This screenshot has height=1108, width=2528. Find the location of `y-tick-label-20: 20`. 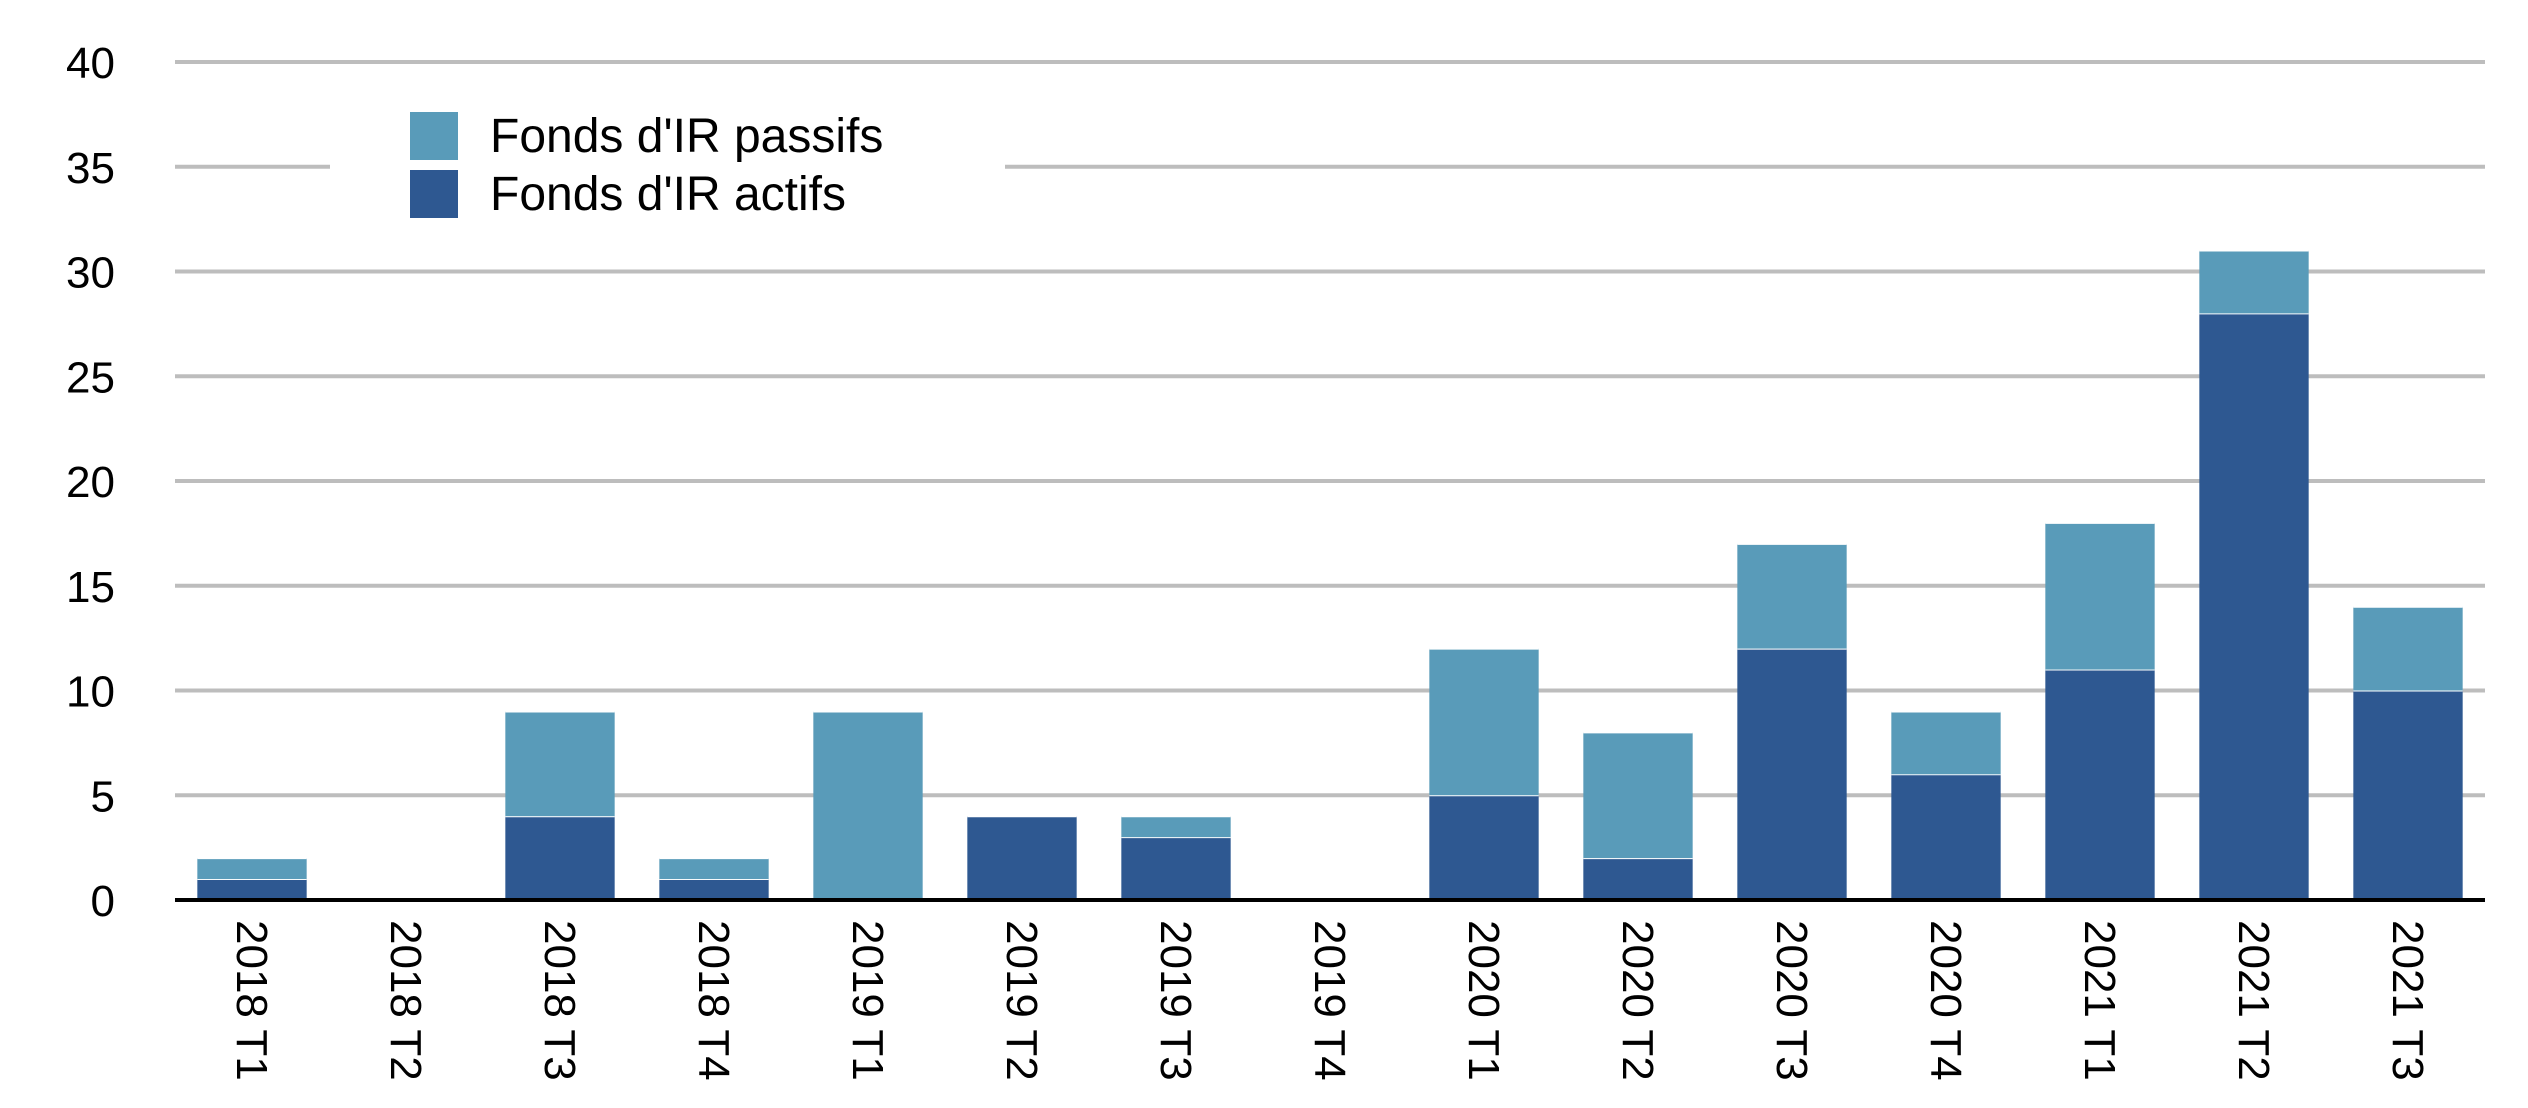

y-tick-label-20: 20 is located at coordinates (90, 482).